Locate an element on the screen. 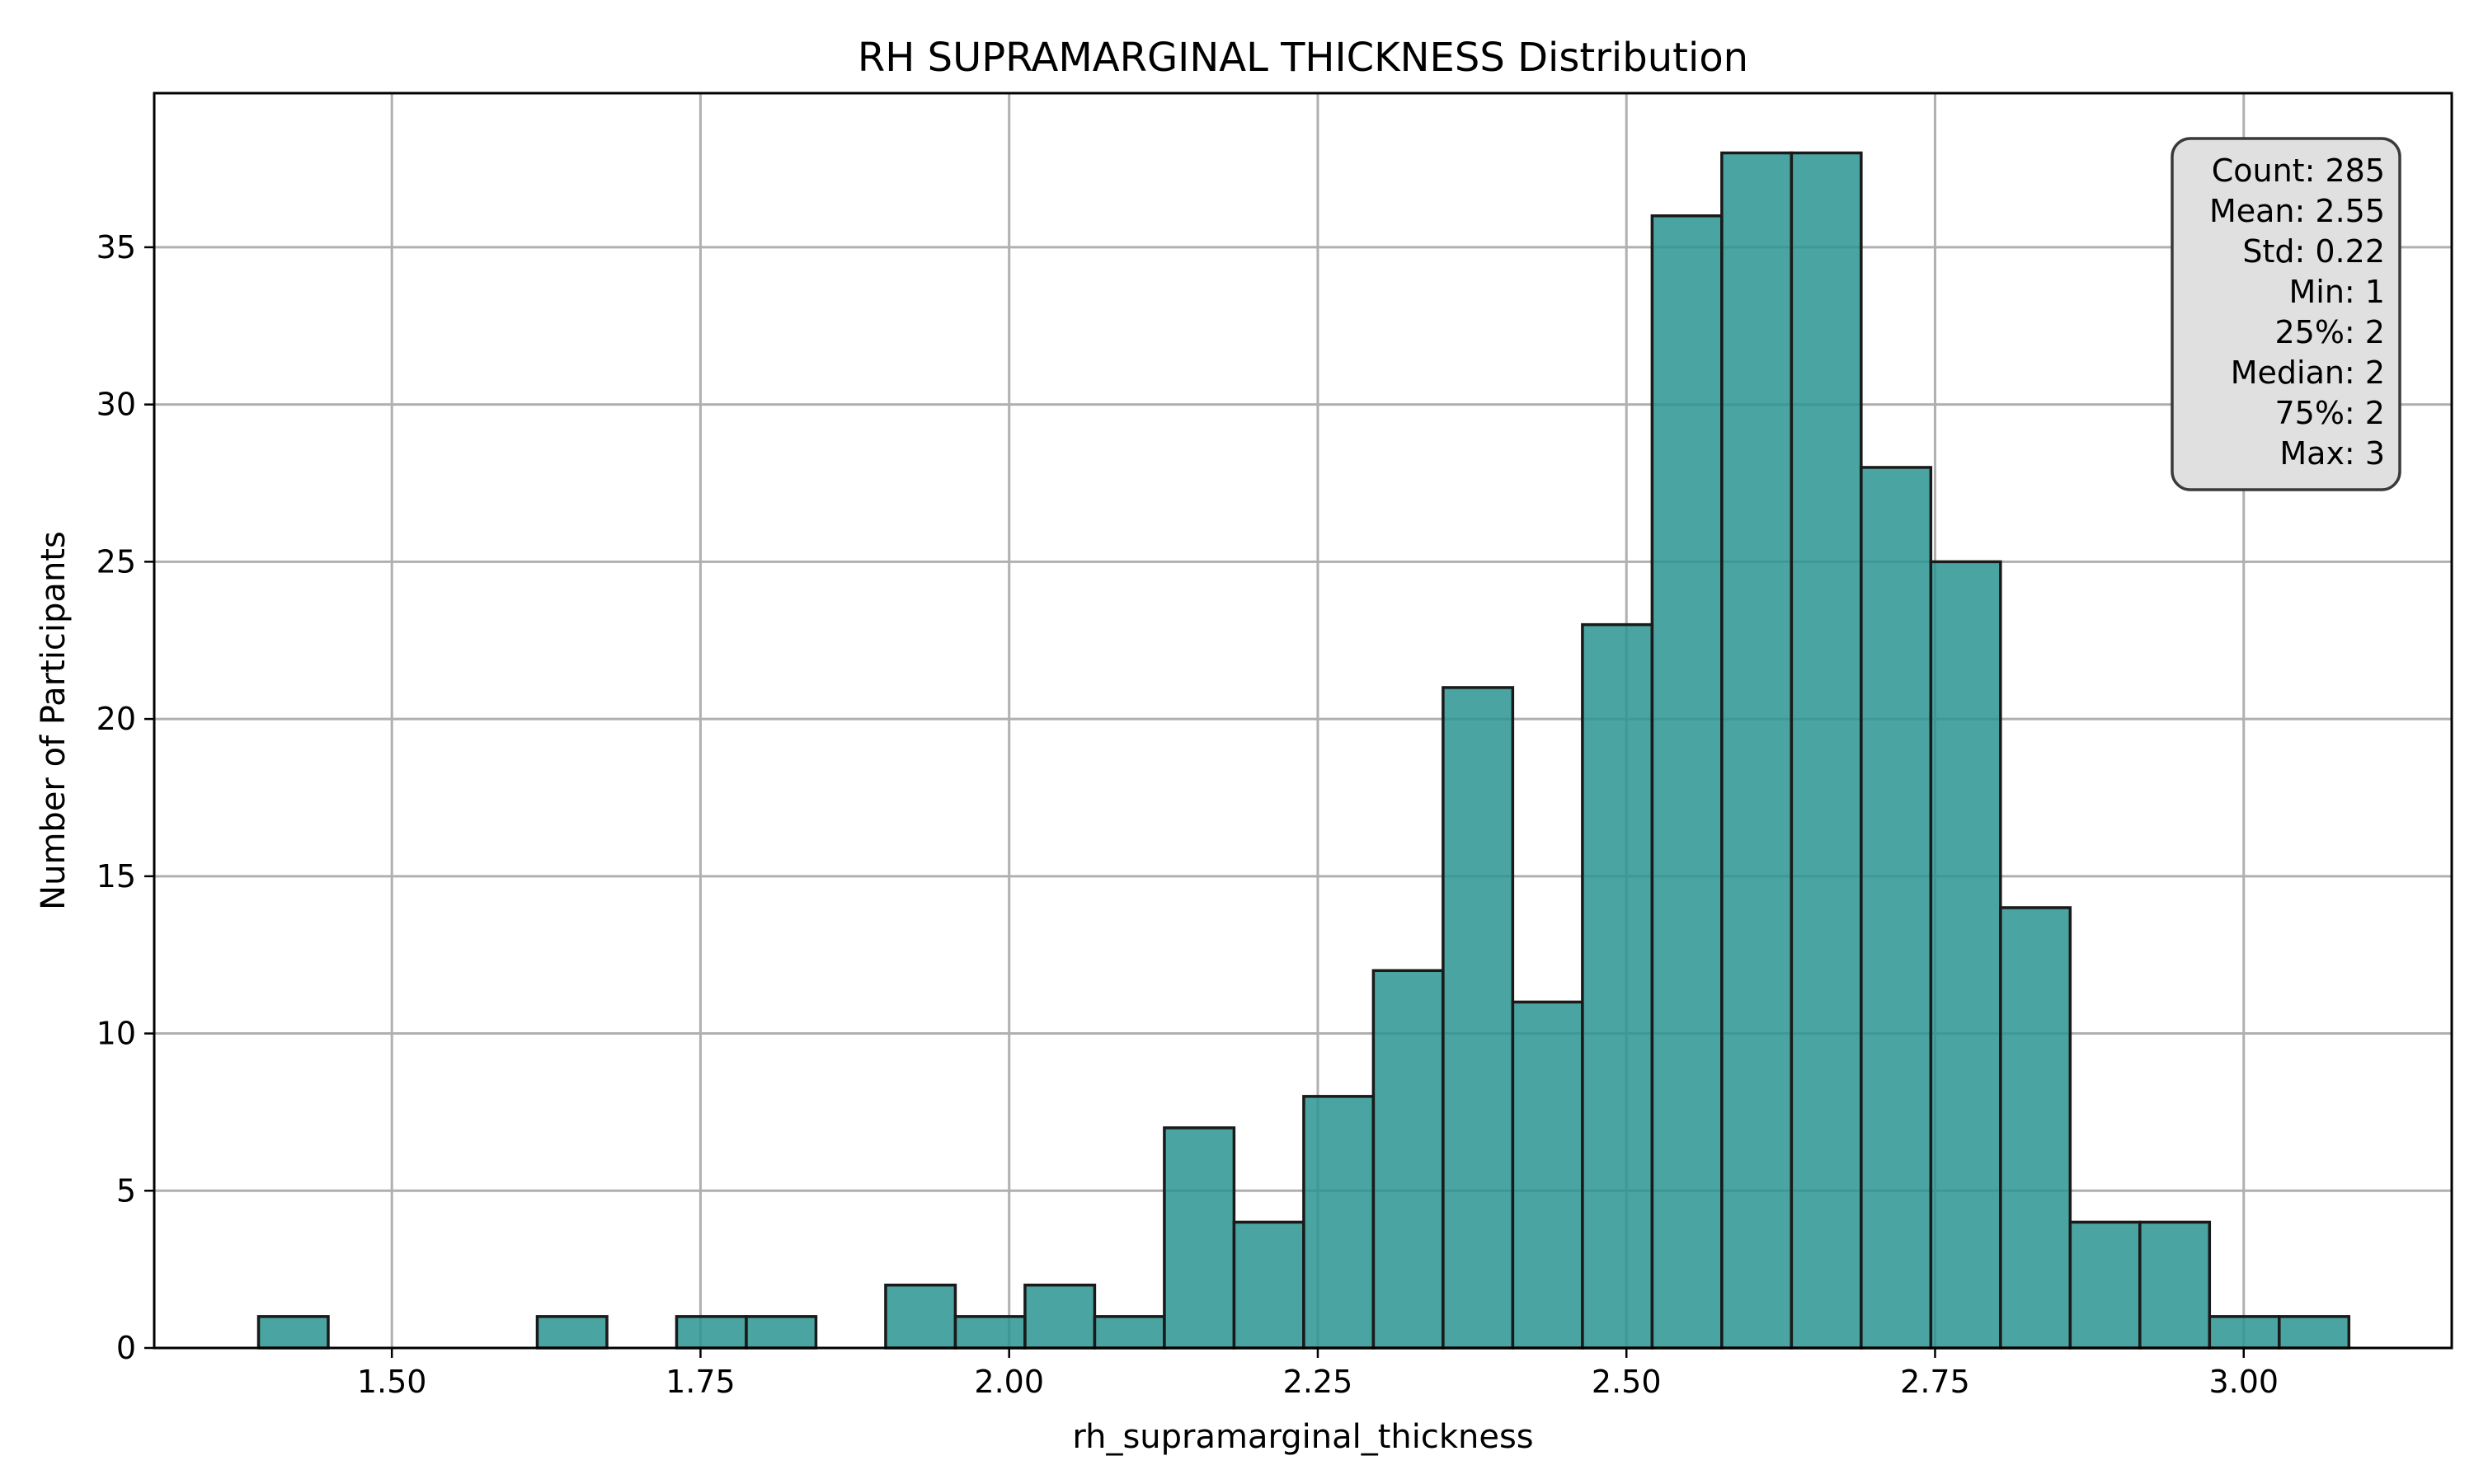 The height and width of the screenshot is (1484, 2474). stats-line: 75%: 2 is located at coordinates (2329, 413).